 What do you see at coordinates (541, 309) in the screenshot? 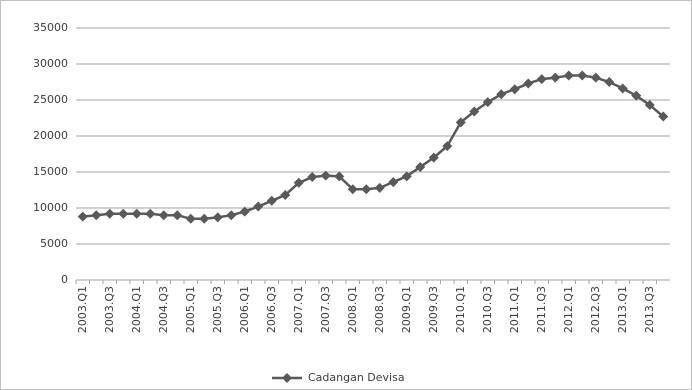
I see `x-tick-label: 2011.Q3` at bounding box center [541, 309].